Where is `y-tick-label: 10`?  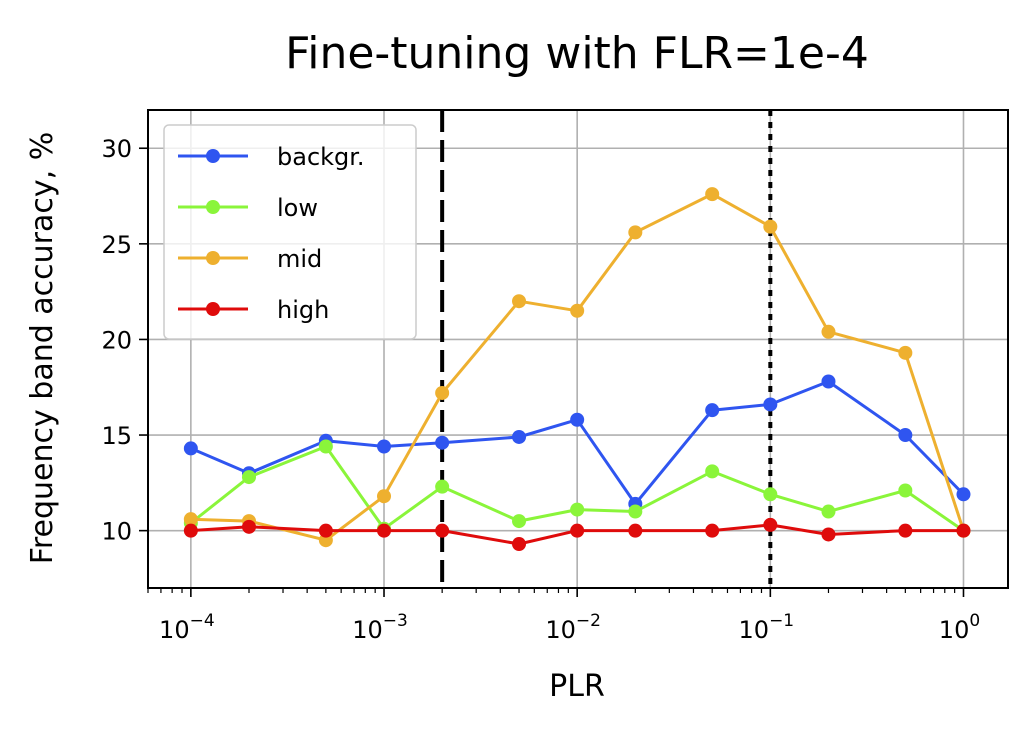
y-tick-label: 10 is located at coordinates (116, 532).